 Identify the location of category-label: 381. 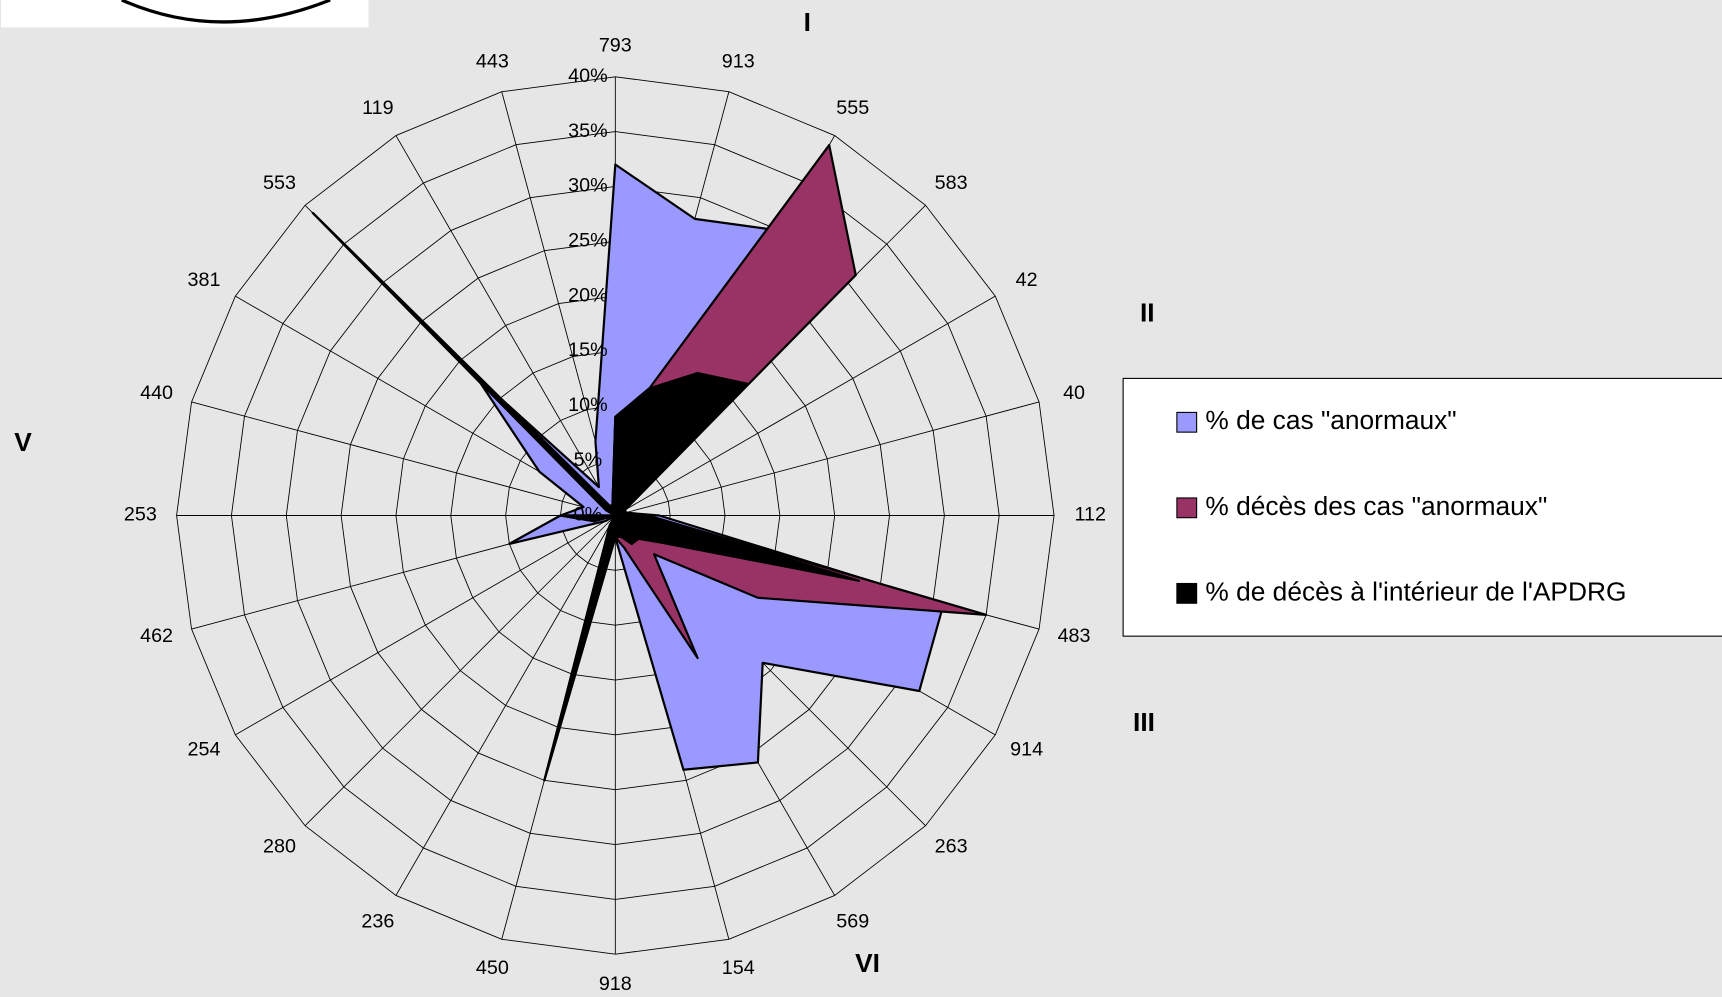
(204, 280).